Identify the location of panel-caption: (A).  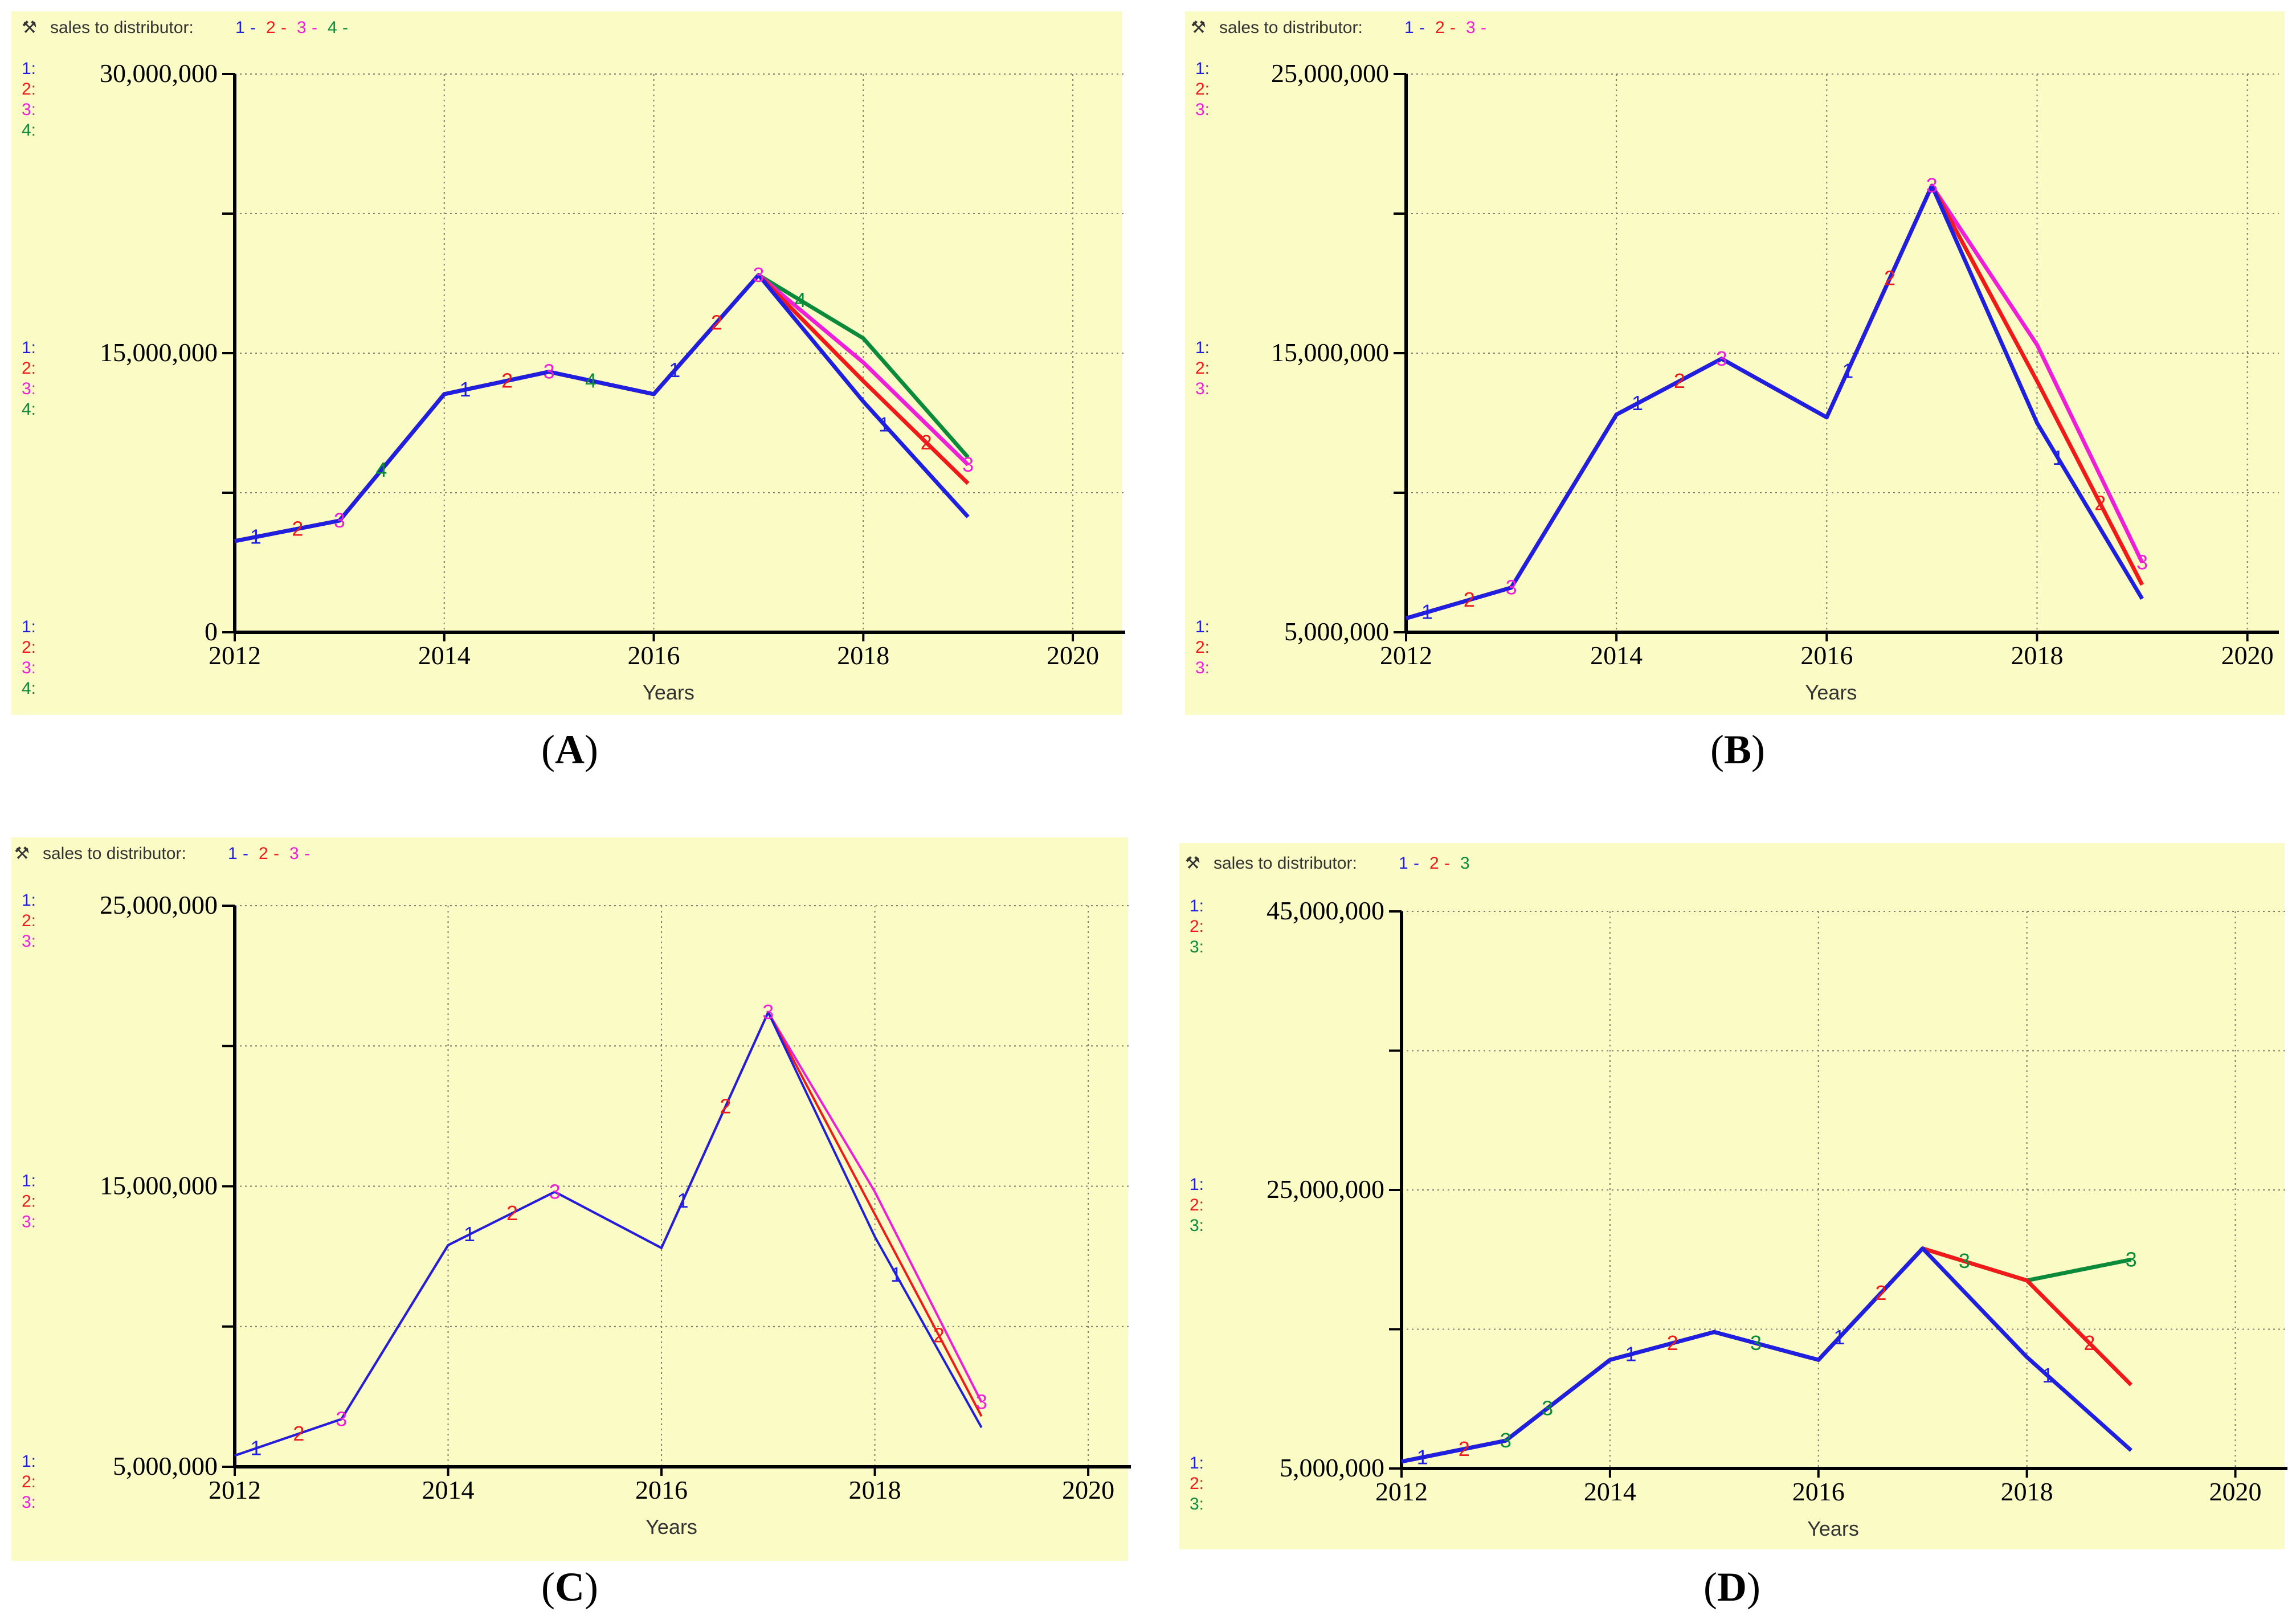
(569, 749).